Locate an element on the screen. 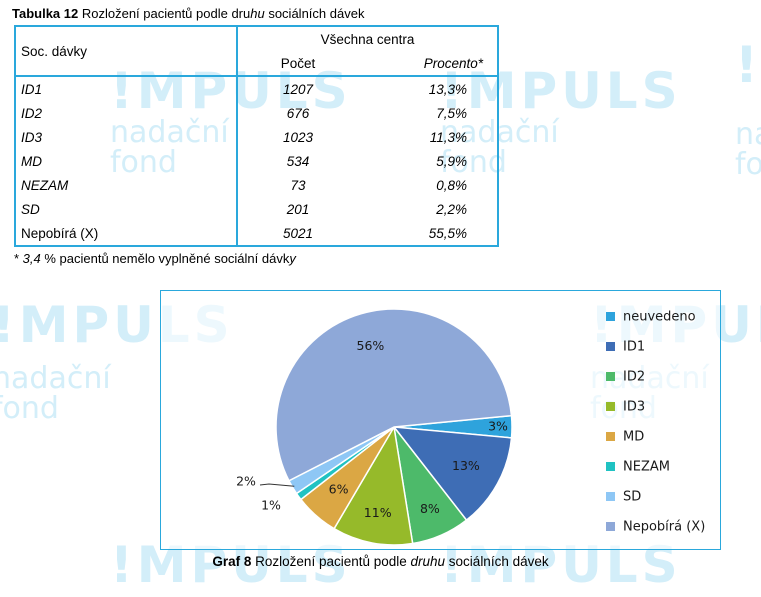 The width and height of the screenshot is (761, 597). table-row: SD 201 2,2% is located at coordinates (256, 209).